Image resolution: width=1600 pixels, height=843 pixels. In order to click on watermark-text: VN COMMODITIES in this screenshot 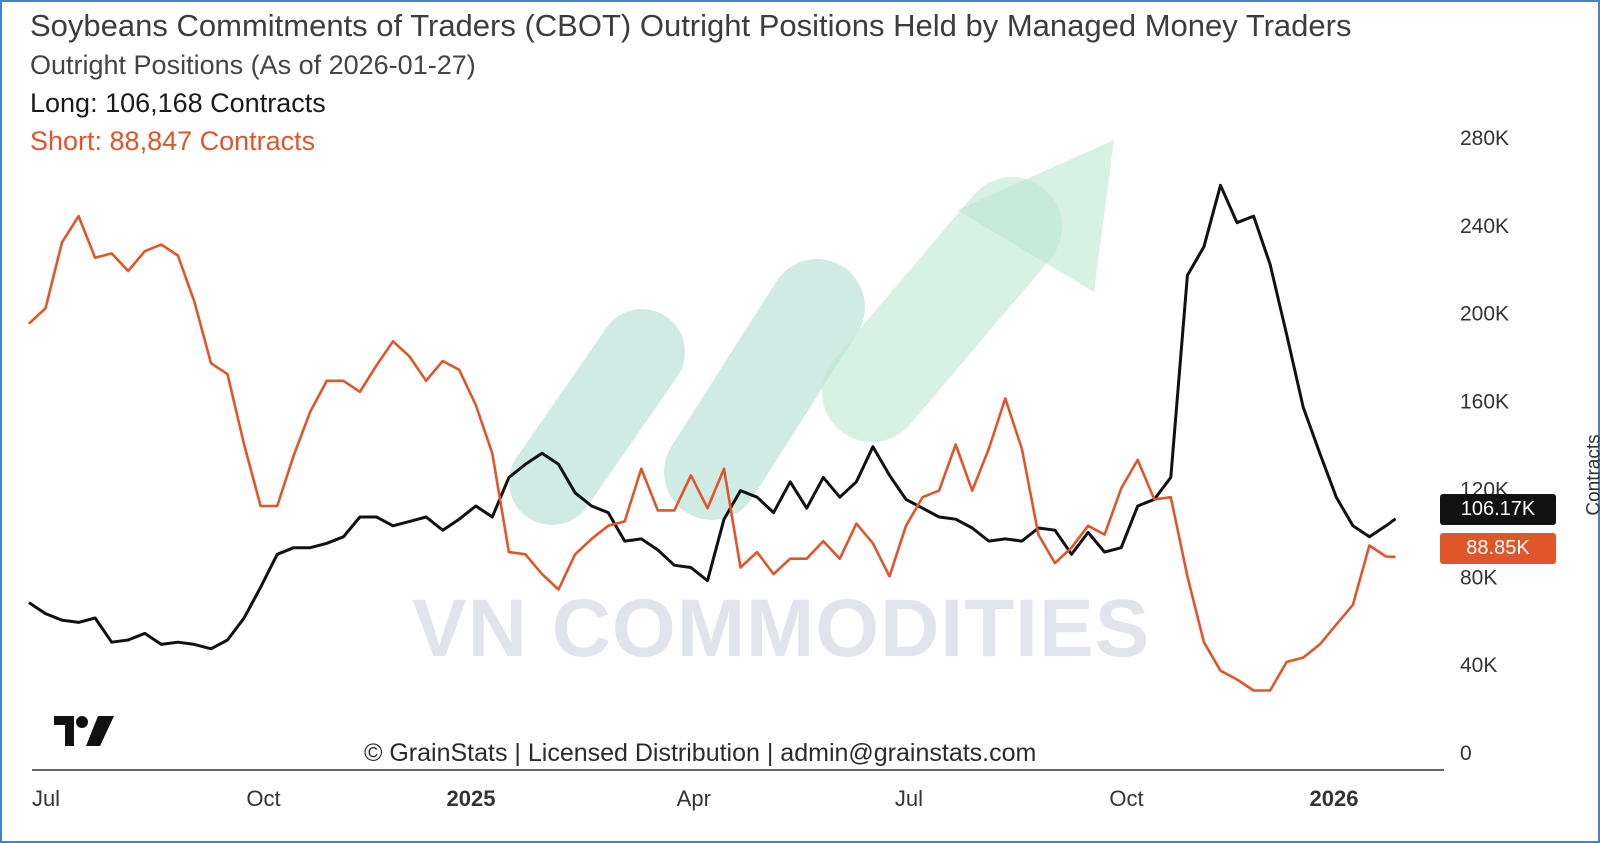, I will do `click(781, 628)`.